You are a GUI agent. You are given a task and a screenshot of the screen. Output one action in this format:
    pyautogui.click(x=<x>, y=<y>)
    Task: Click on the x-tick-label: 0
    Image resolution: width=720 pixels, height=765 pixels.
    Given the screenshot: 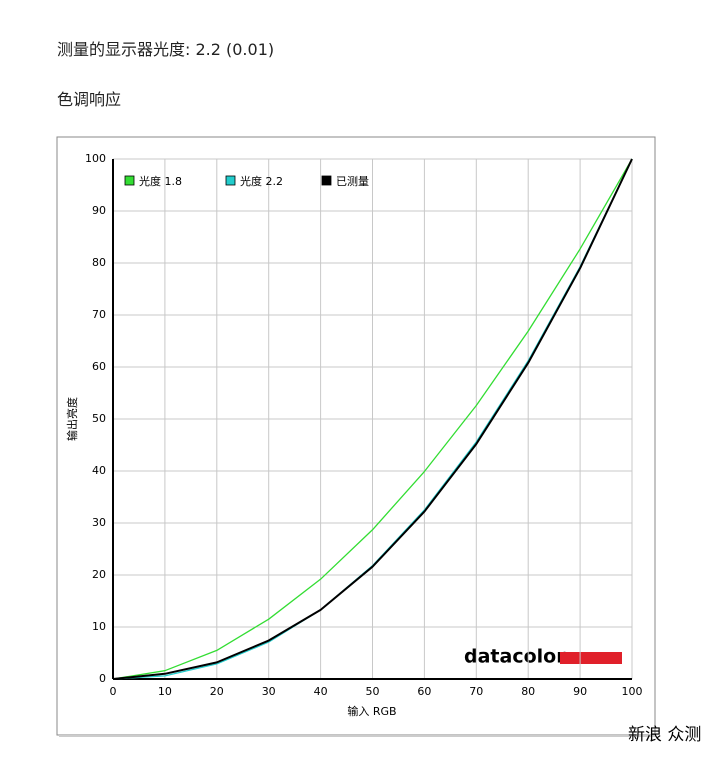 What is the action you would take?
    pyautogui.click(x=113, y=691)
    